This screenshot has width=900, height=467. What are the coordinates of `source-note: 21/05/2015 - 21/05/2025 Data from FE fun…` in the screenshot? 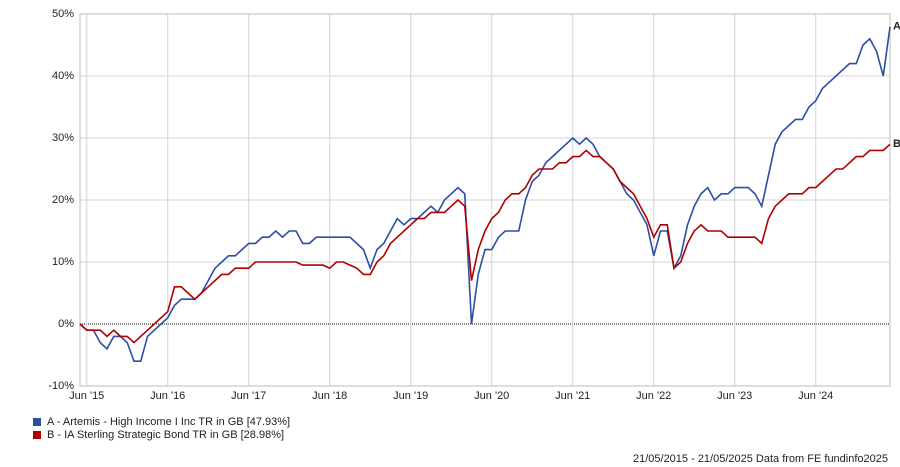 It's located at (760, 459).